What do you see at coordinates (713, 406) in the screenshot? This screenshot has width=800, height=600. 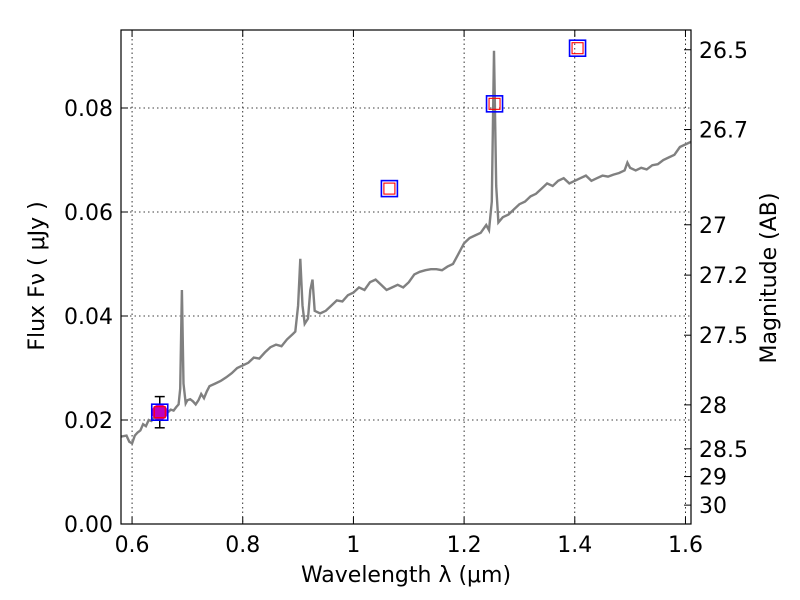 I see `right-tick-label: 28` at bounding box center [713, 406].